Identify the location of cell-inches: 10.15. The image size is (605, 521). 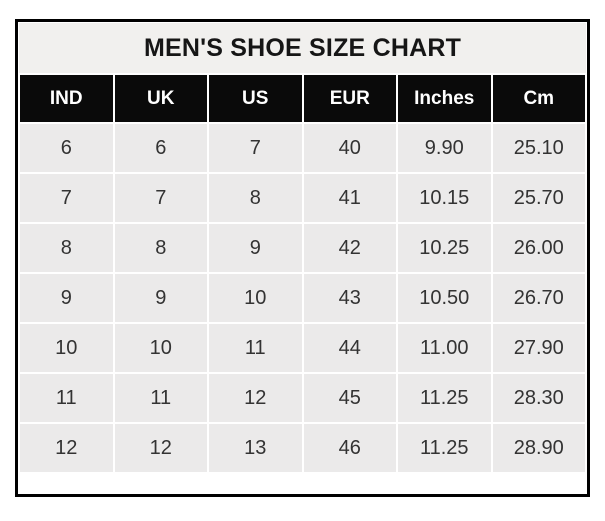
(444, 198).